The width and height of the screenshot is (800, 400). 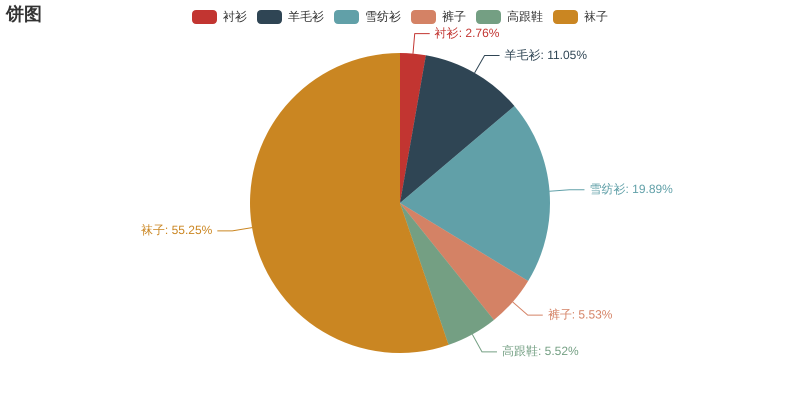 What do you see at coordinates (631, 189) in the screenshot?
I see `data-label: 雪纺衫: 19.89%` at bounding box center [631, 189].